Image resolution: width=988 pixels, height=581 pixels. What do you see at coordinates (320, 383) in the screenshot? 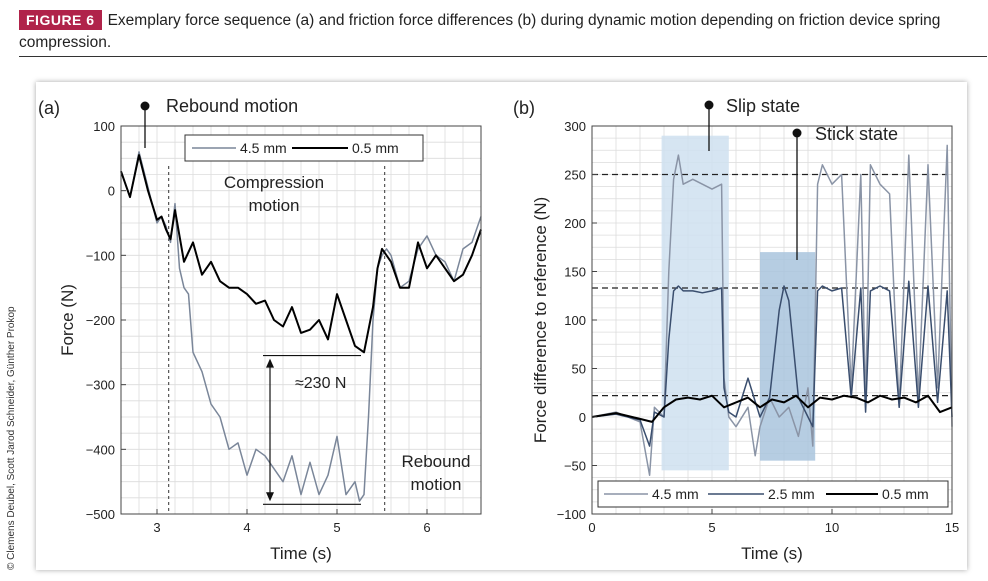
I see `annotation-difference: ≈230 N` at bounding box center [320, 383].